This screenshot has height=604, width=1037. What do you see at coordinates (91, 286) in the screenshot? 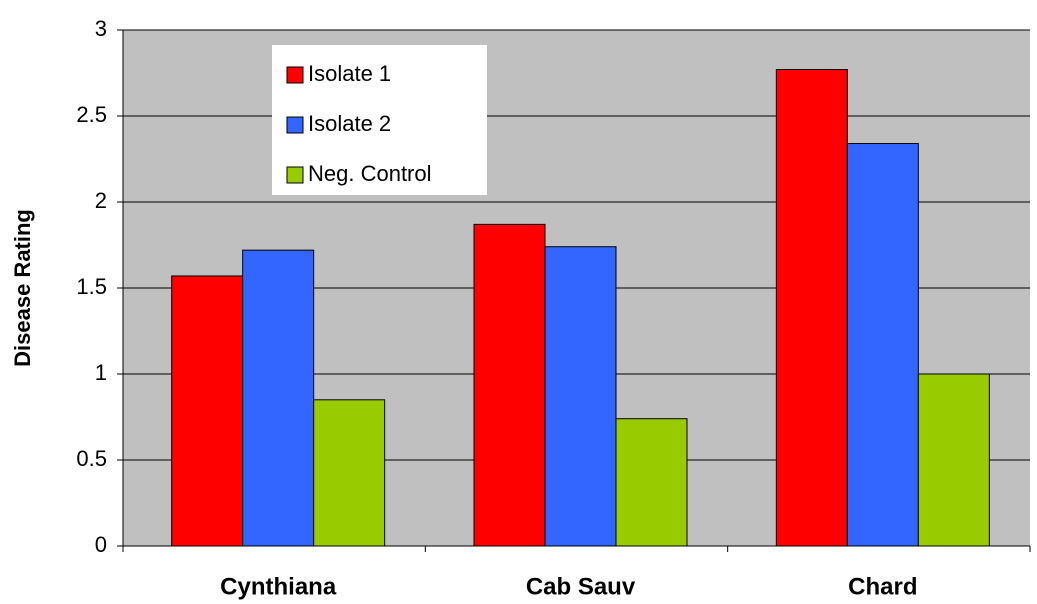
I see `y-tick-label: 1.5` at bounding box center [91, 286].